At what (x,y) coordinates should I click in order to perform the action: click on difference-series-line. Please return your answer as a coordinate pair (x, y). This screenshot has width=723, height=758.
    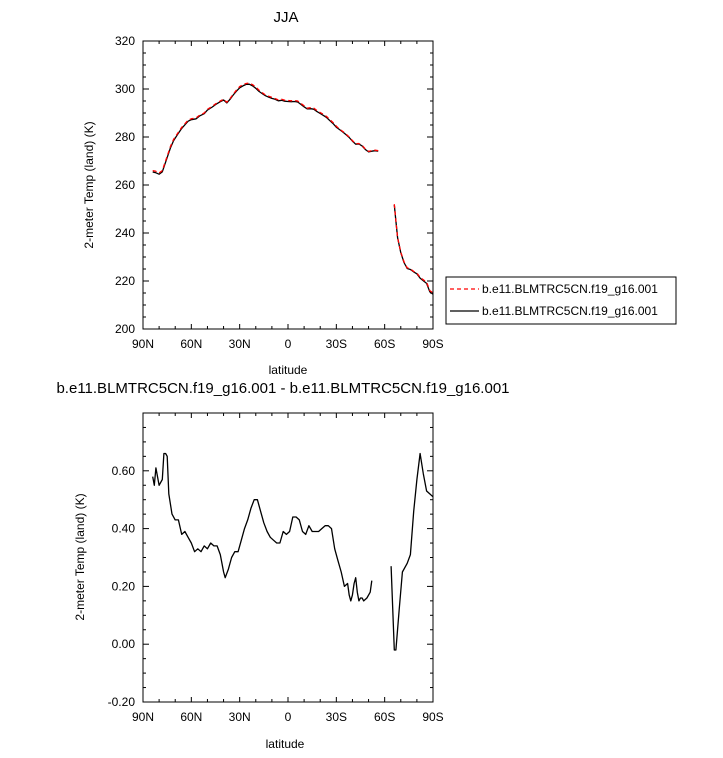
    Looking at the image, I should click on (293, 551).